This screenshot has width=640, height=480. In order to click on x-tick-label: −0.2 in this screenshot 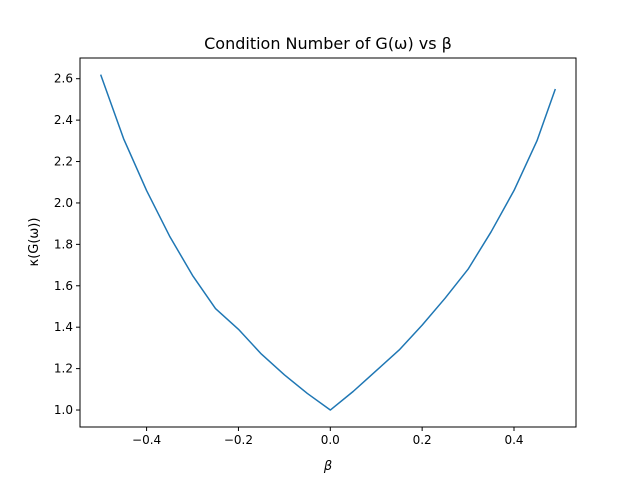, I will do `click(238, 440)`.